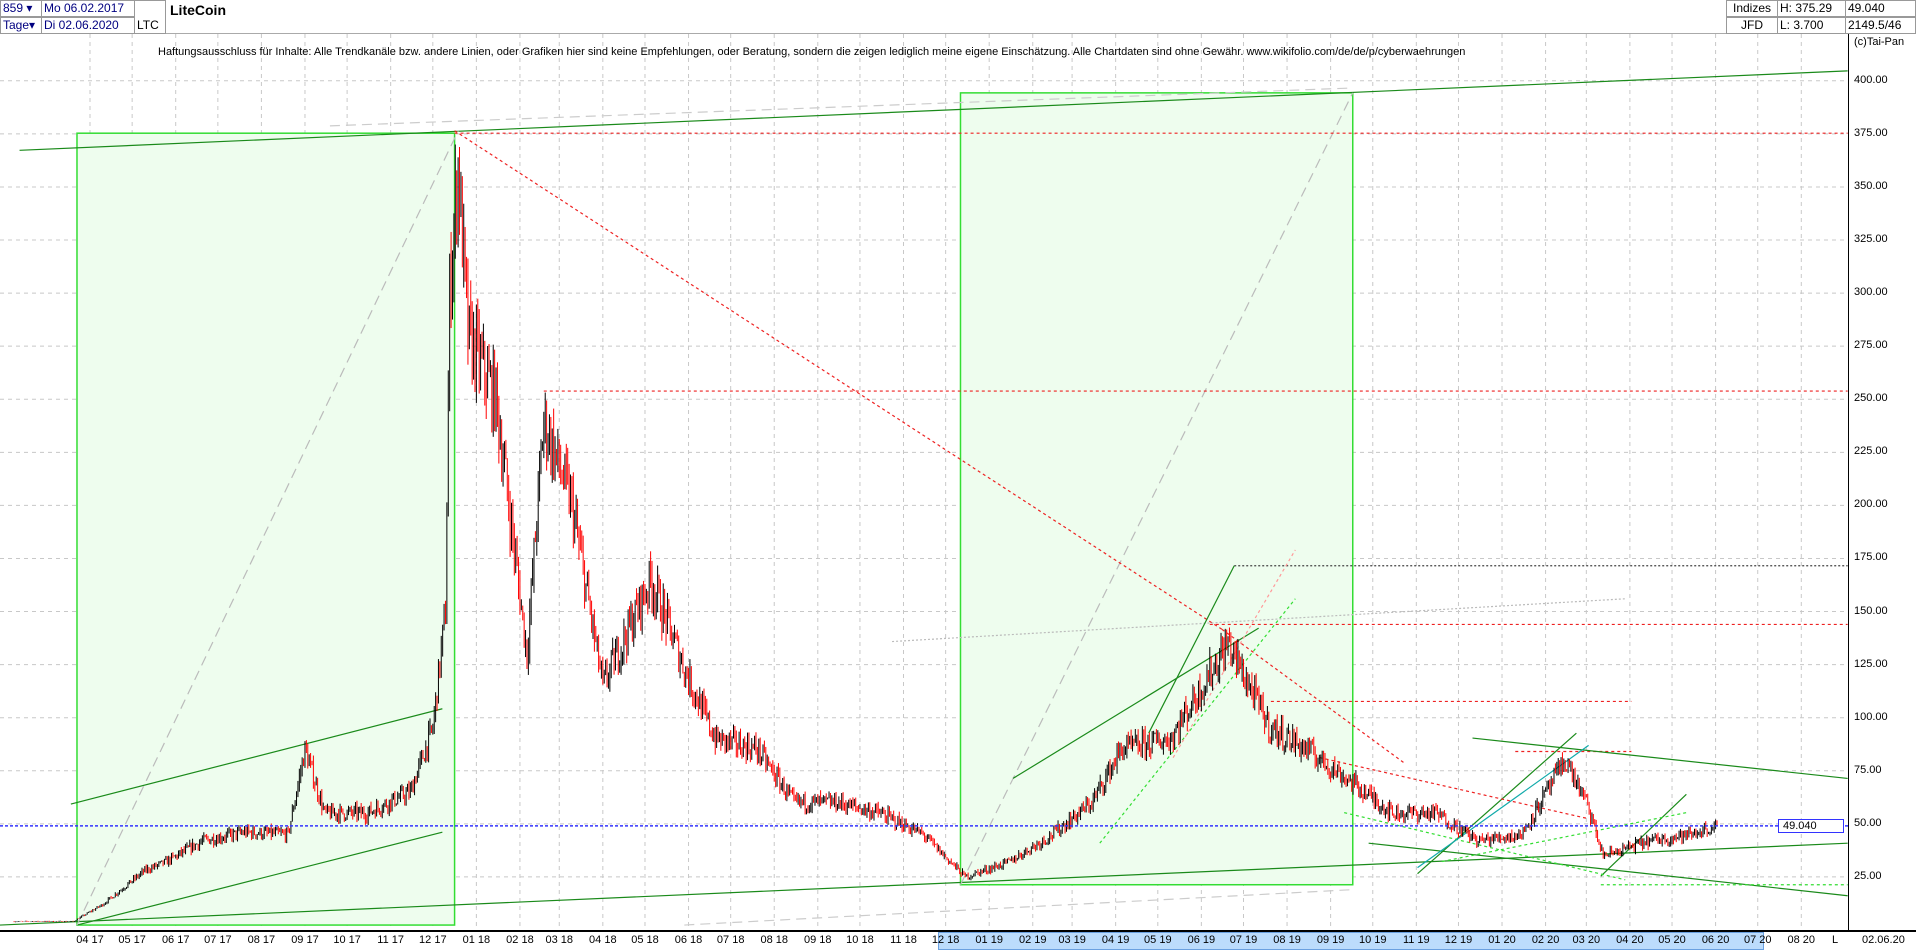  What do you see at coordinates (1871, 132) in the screenshot?
I see `y-tick-label: 375.00` at bounding box center [1871, 132].